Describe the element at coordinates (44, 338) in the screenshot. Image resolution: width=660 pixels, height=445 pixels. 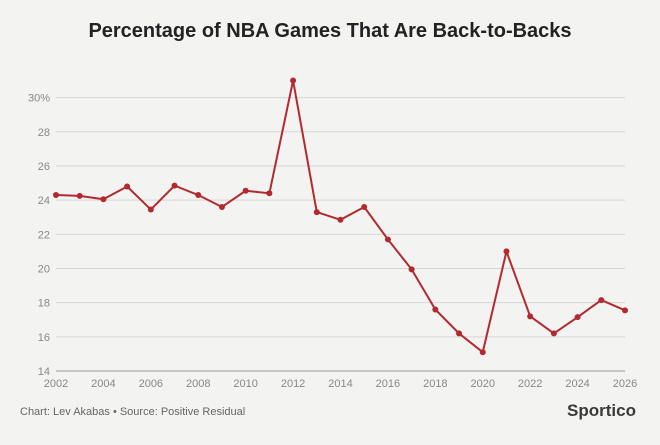
I see `y-tick-label: 16` at that location.